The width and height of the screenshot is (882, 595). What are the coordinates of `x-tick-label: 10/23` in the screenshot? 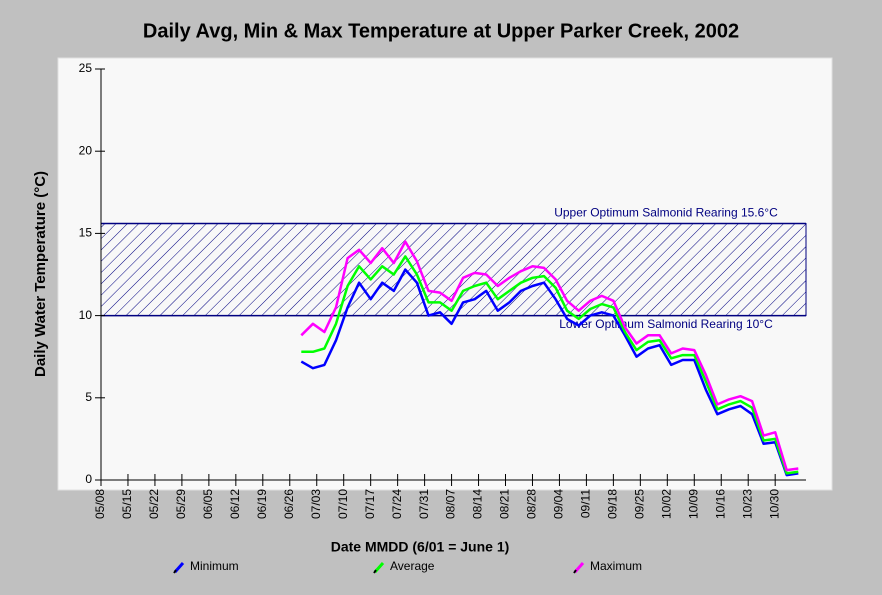 It's located at (747, 504).